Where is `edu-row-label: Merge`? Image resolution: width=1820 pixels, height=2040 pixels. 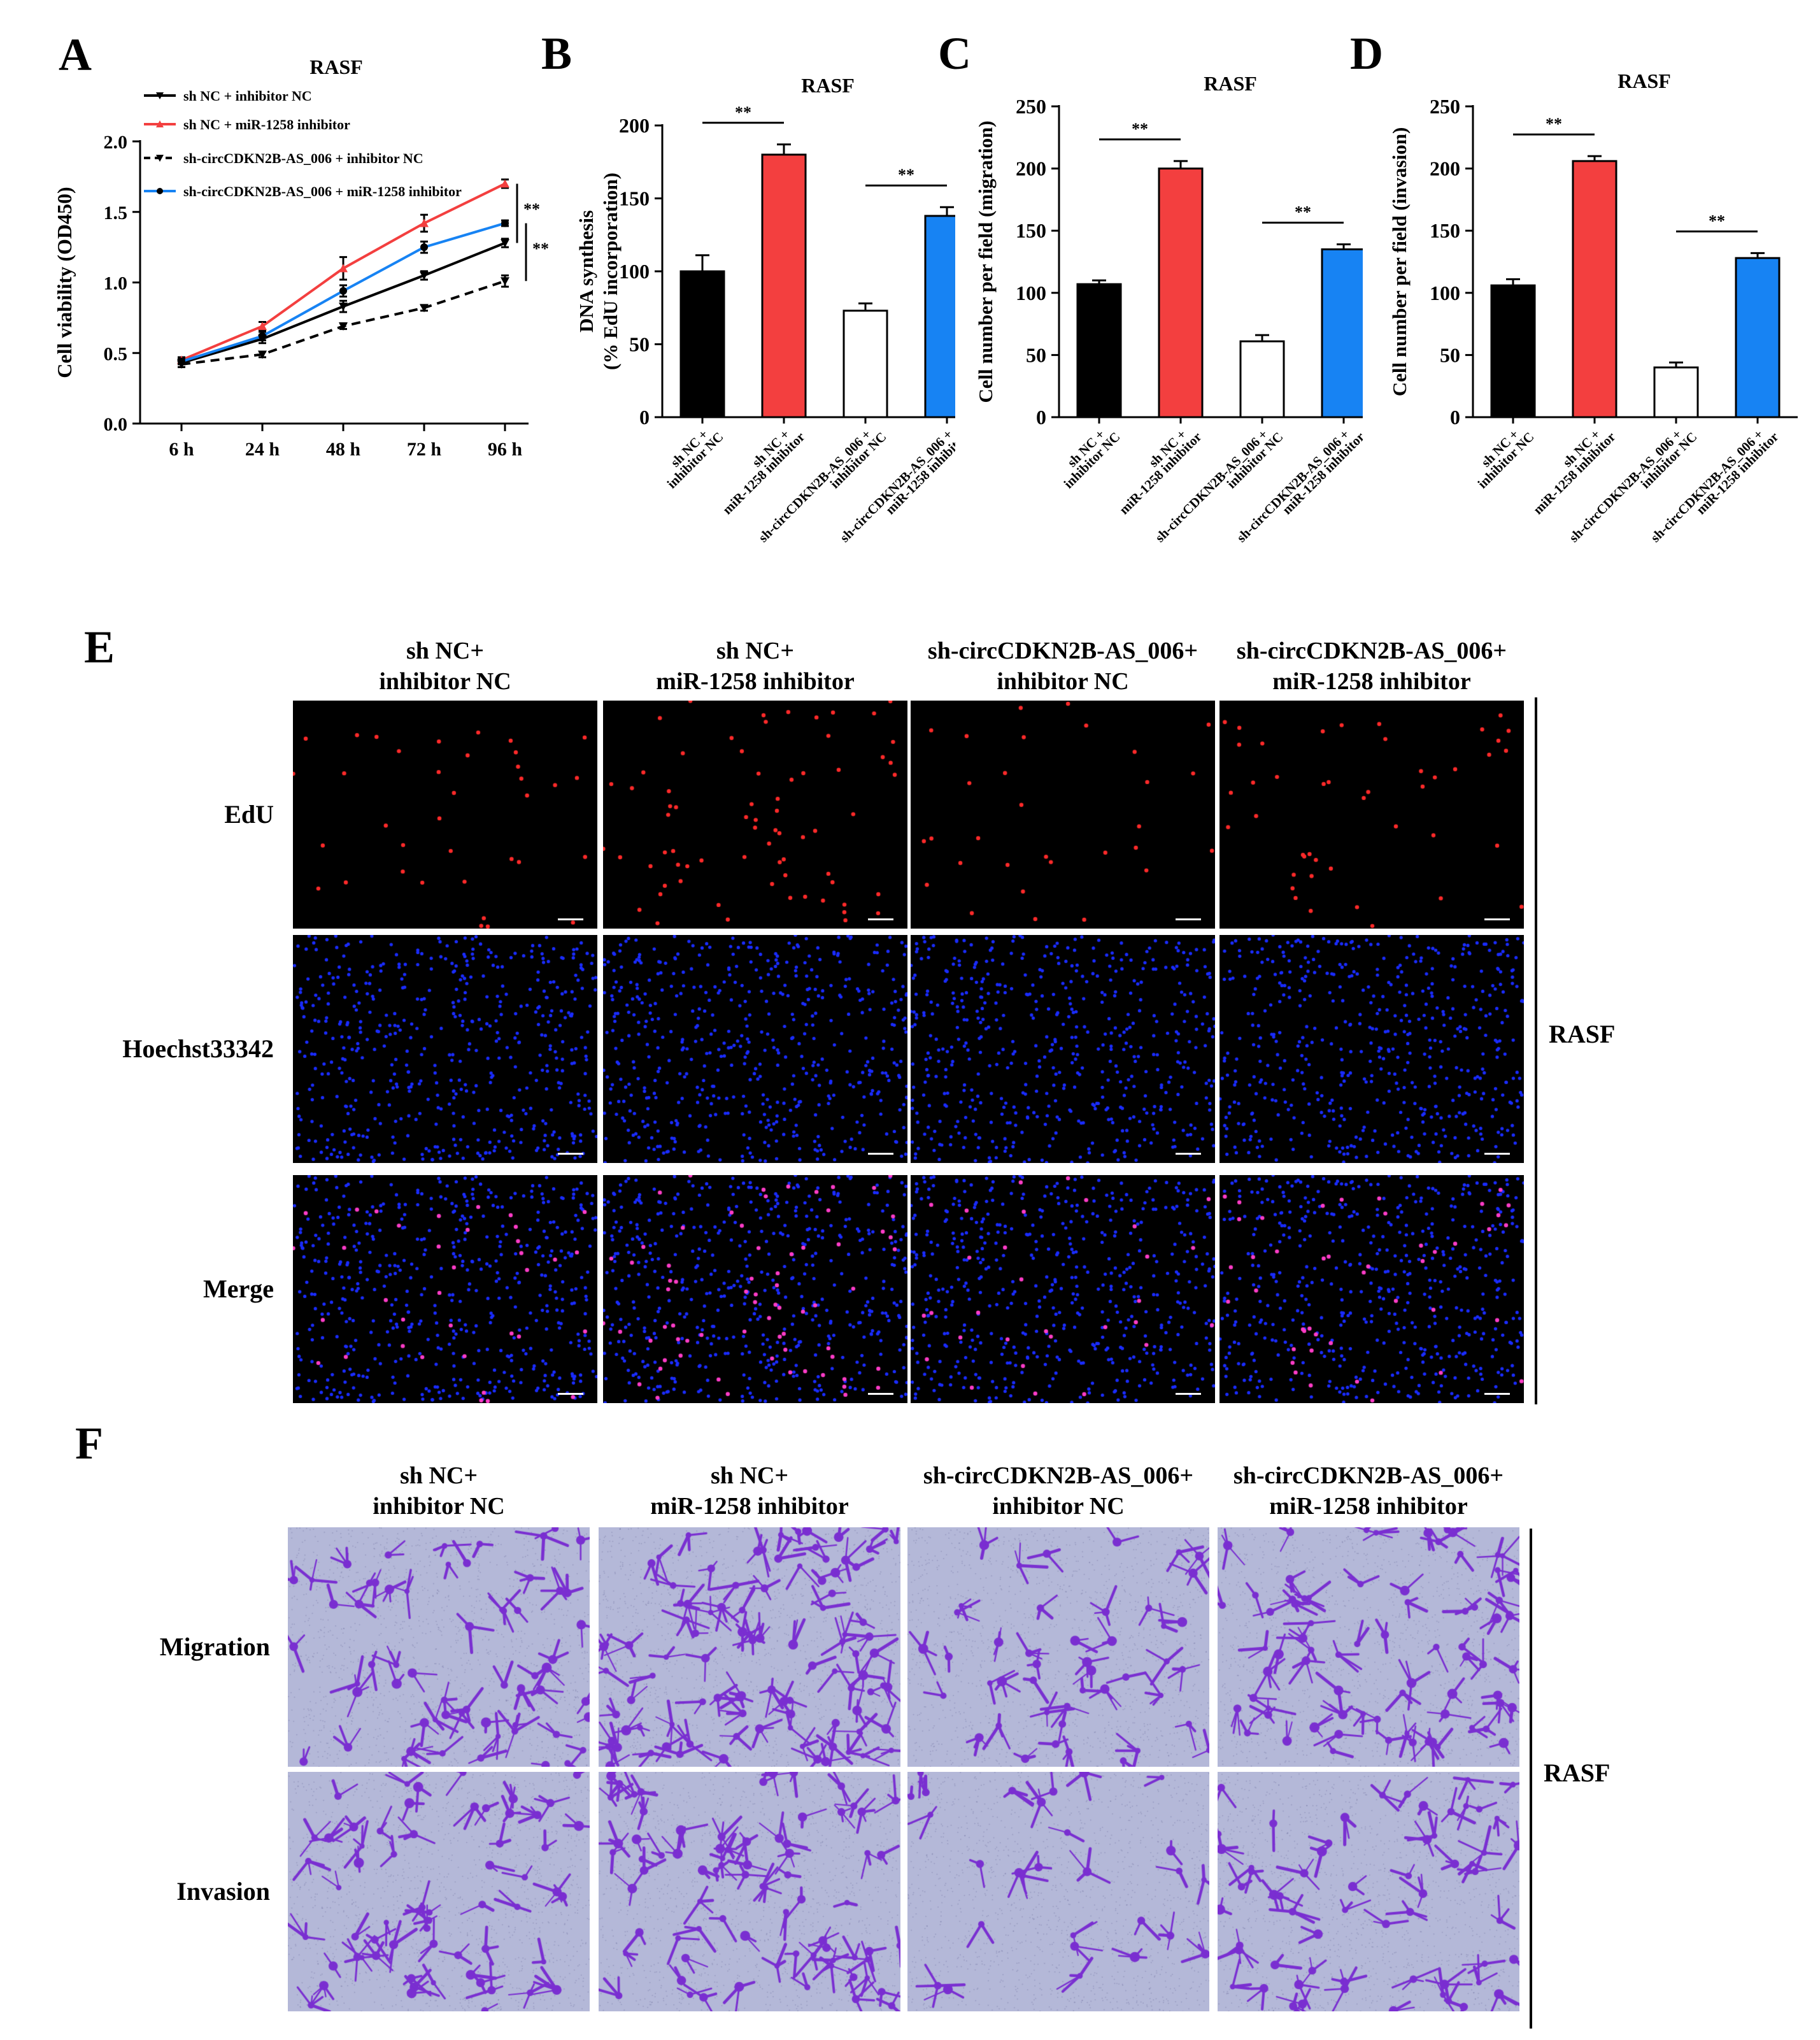 edu-row-label: Merge is located at coordinates (238, 1288).